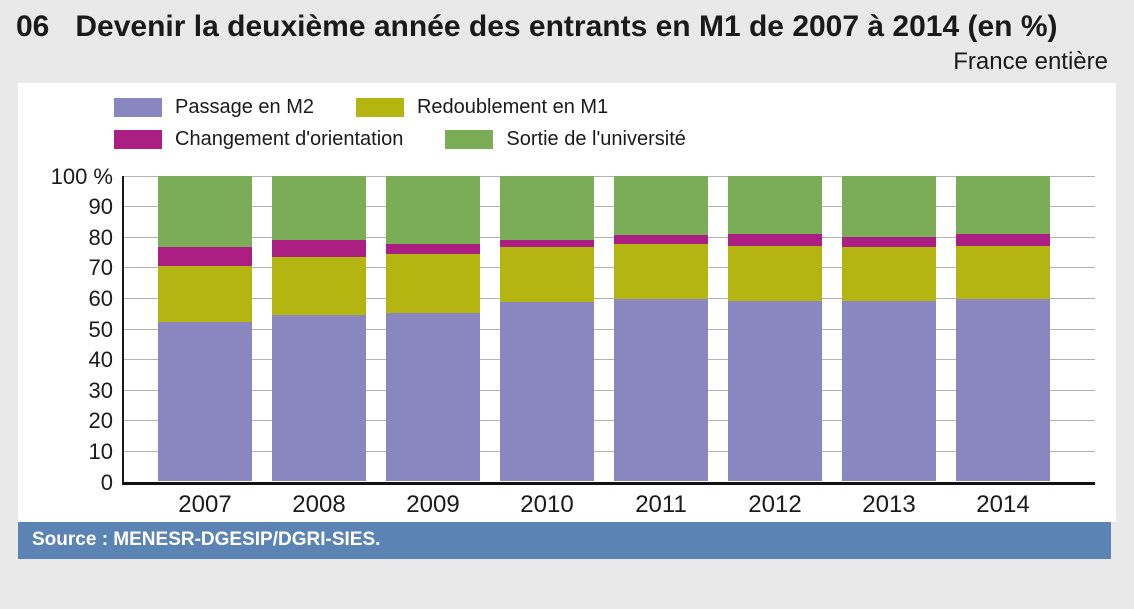 The height and width of the screenshot is (609, 1134). What do you see at coordinates (33, 26) in the screenshot?
I see `figure-number: 06` at bounding box center [33, 26].